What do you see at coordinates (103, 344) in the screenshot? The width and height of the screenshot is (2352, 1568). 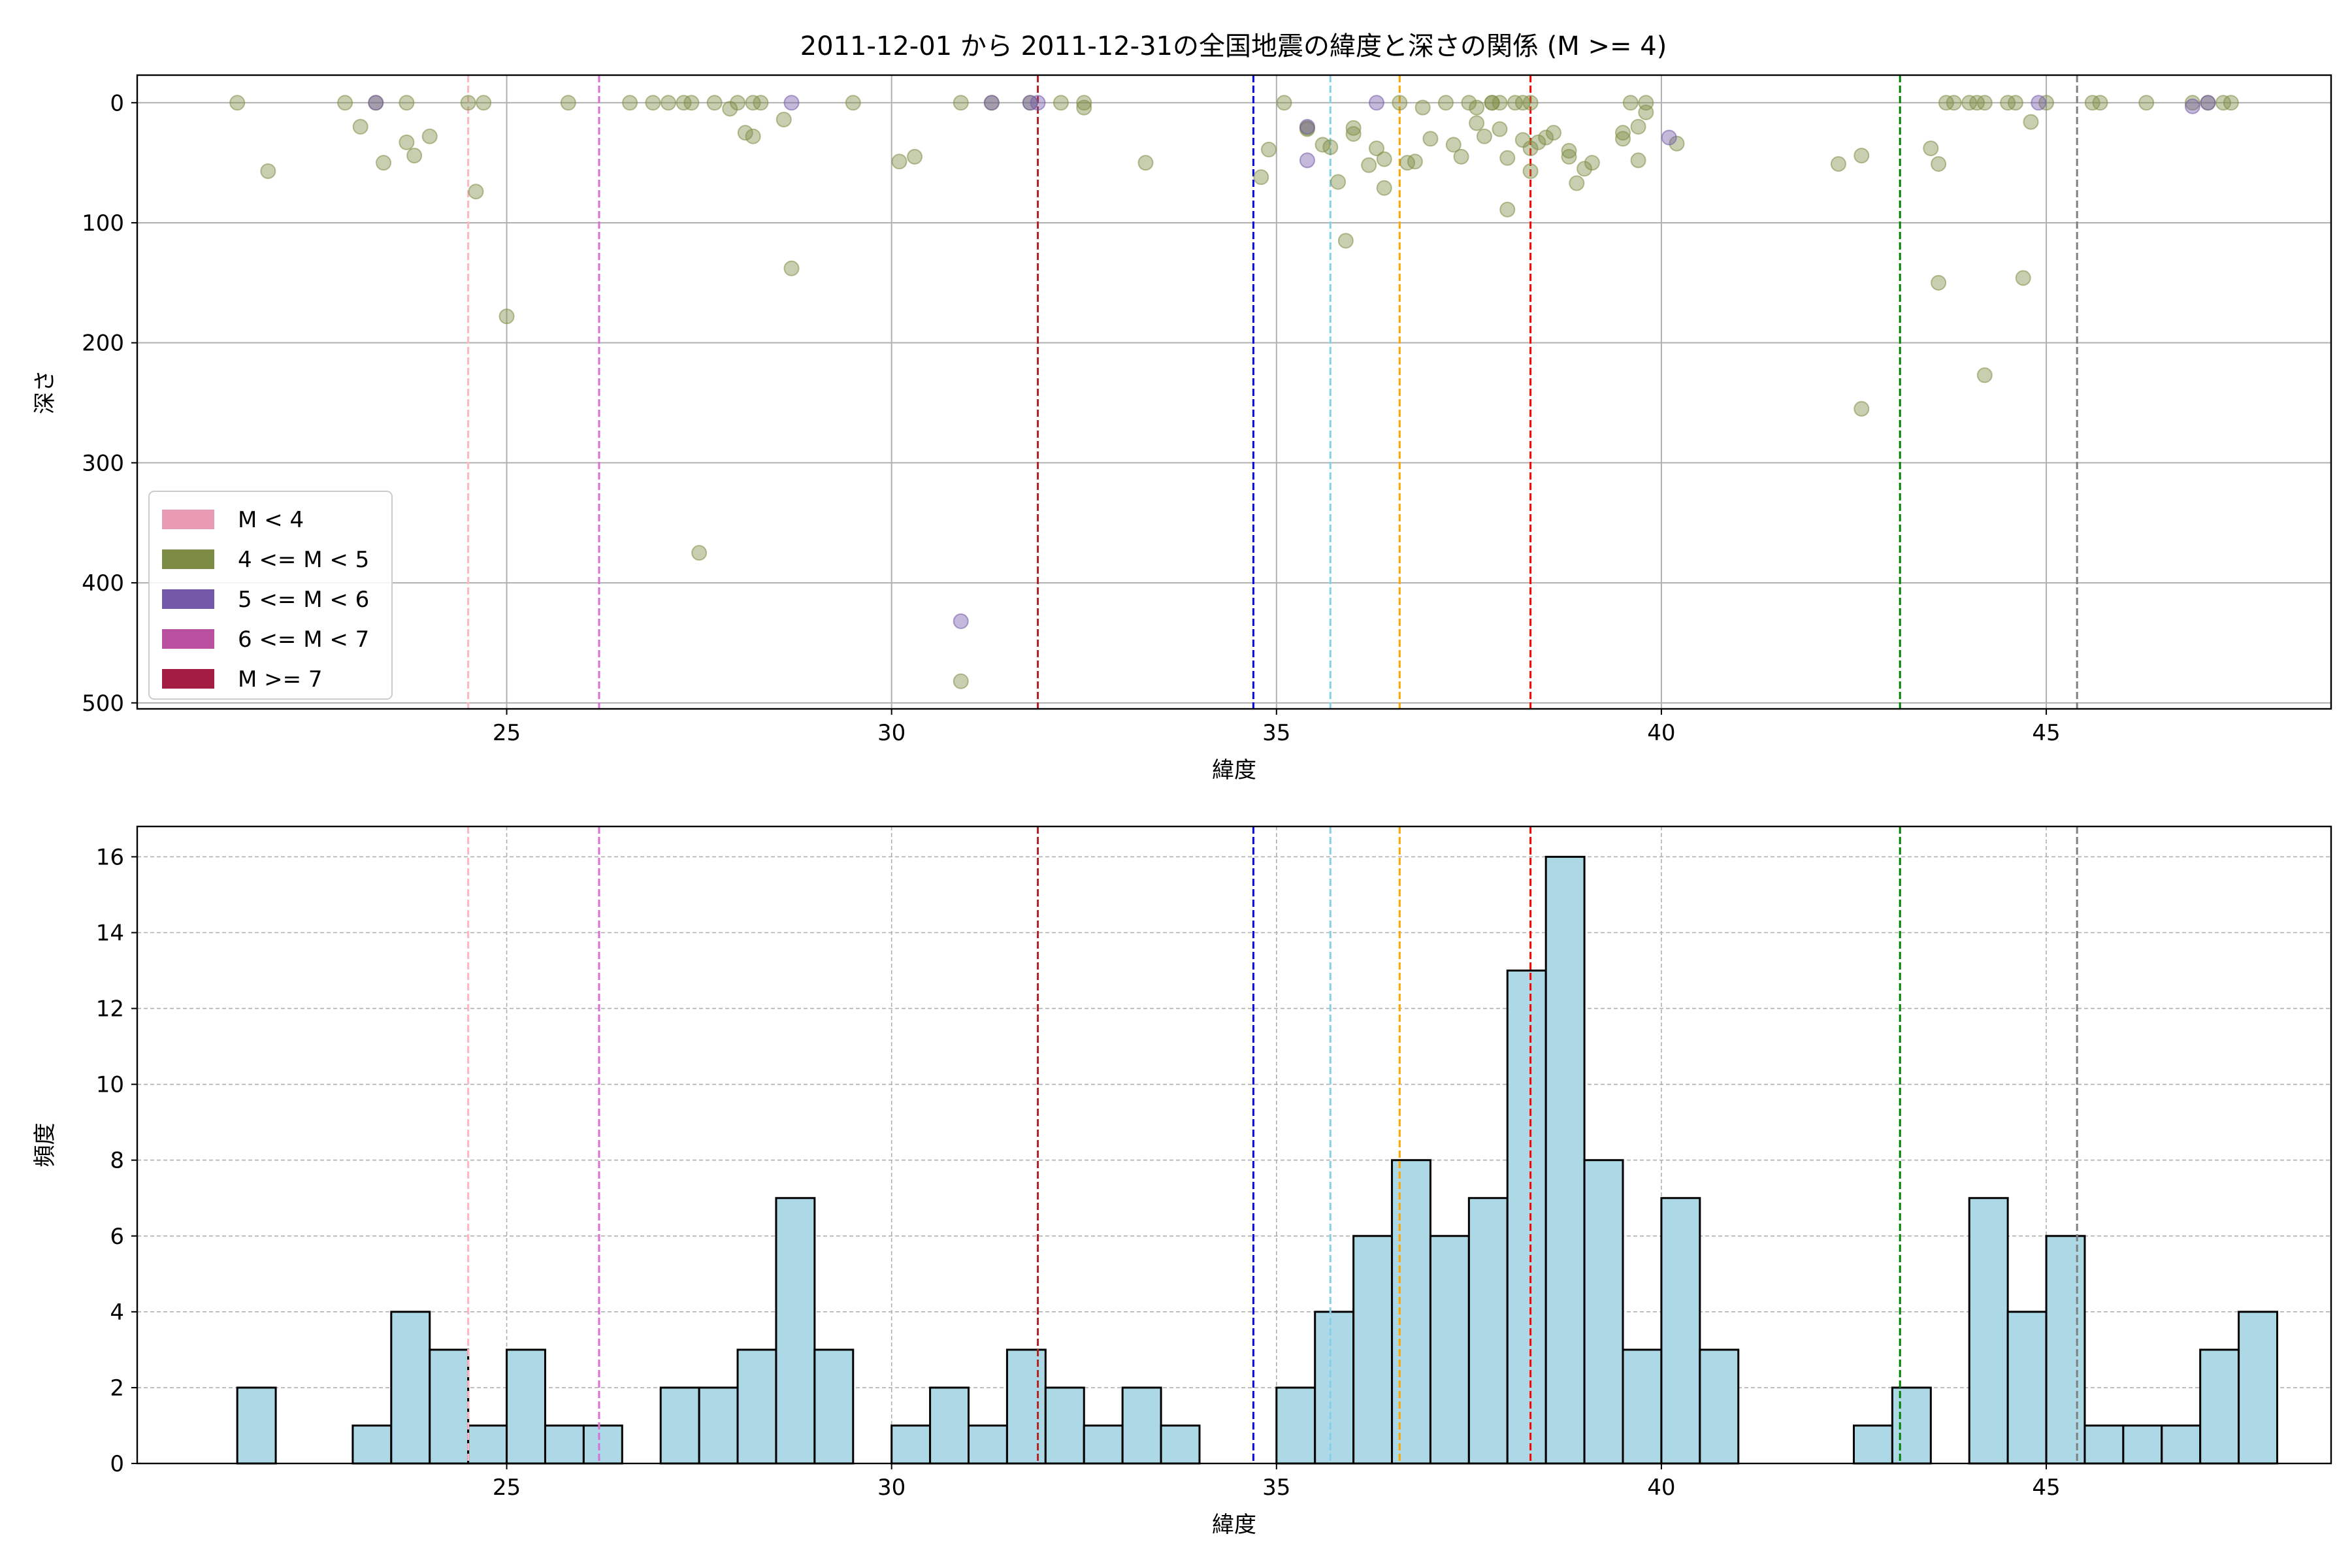 I see `y-tick-label: 200` at bounding box center [103, 344].